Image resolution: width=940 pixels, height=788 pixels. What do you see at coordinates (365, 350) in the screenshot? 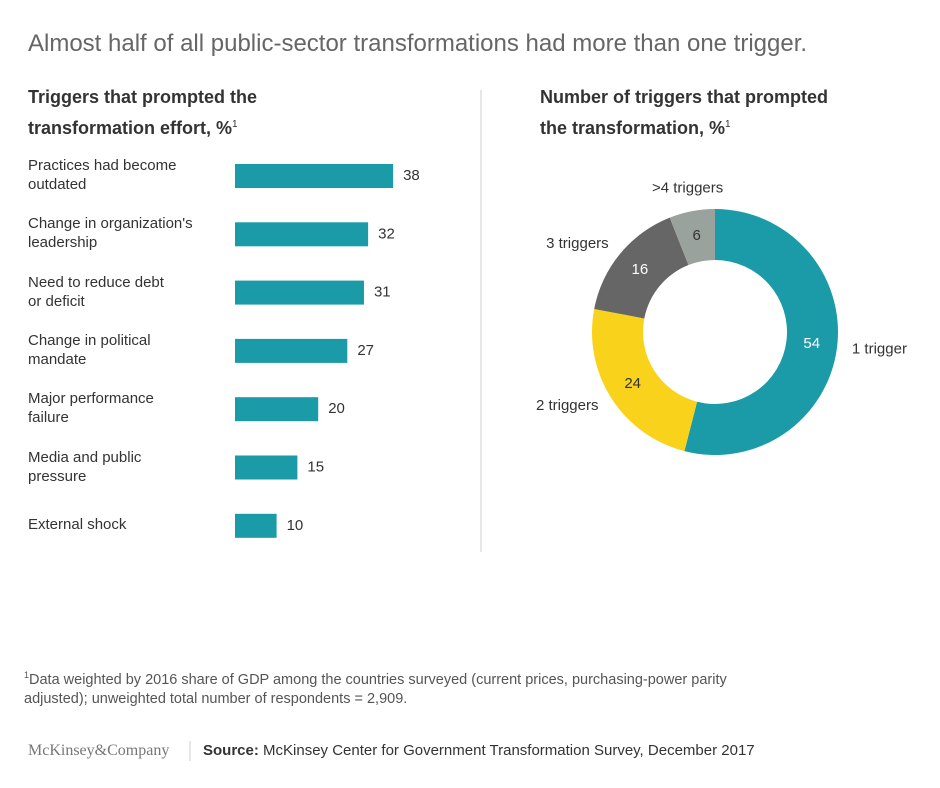
I see `value-label: 27` at bounding box center [365, 350].